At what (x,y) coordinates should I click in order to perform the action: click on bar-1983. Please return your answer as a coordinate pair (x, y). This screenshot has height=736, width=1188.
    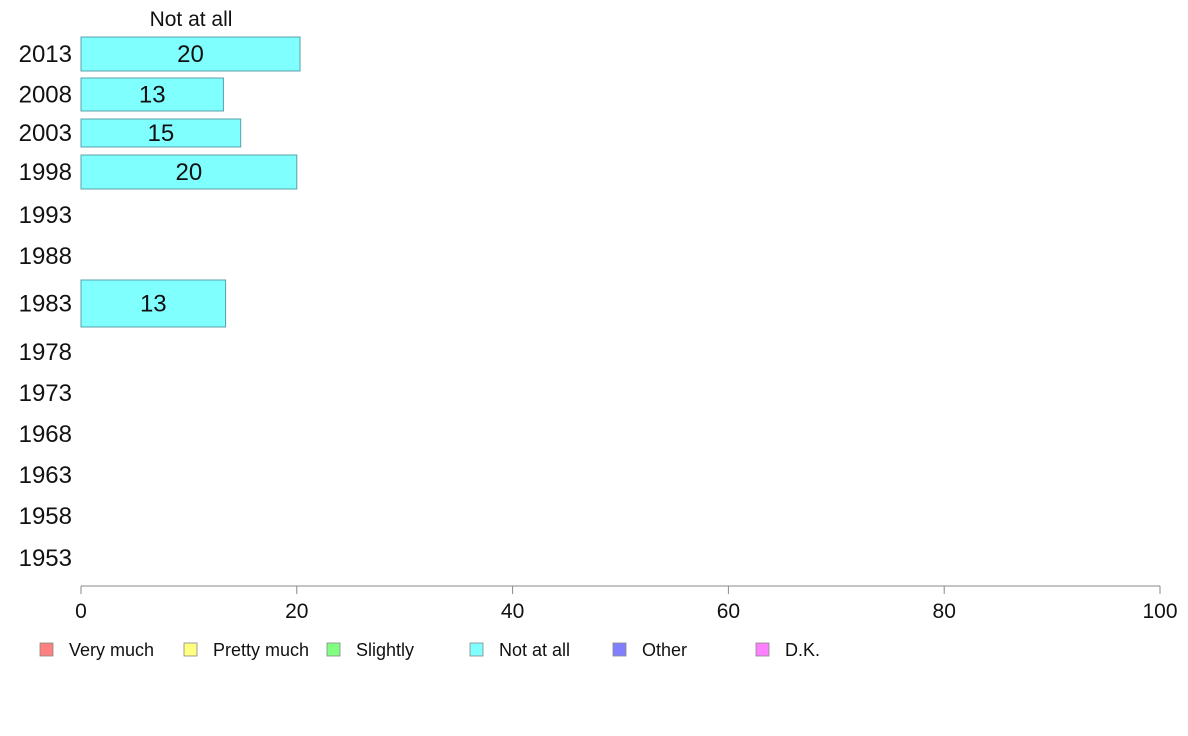
    Looking at the image, I should click on (153, 303).